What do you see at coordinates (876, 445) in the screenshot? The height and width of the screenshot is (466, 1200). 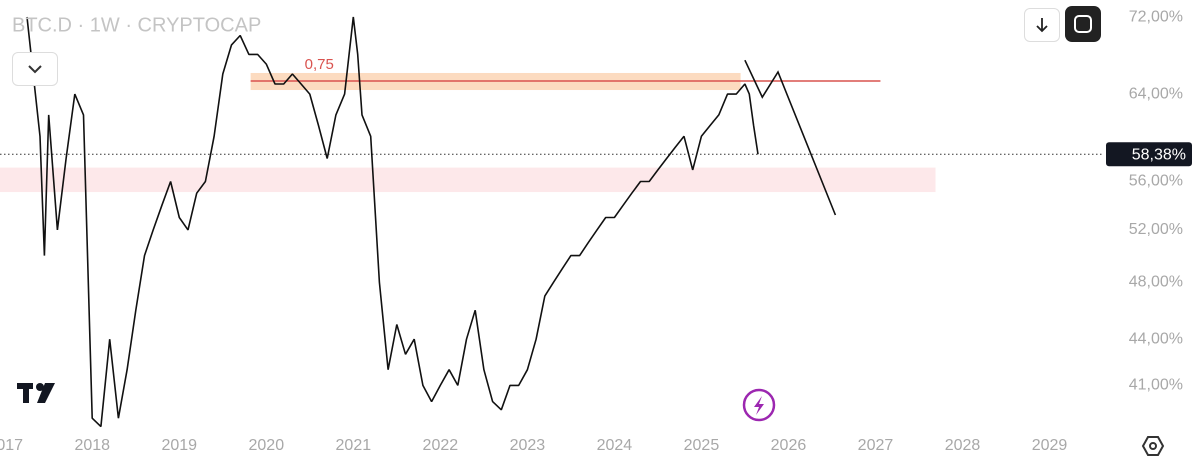 I see `x-tick-label: 2027` at bounding box center [876, 445].